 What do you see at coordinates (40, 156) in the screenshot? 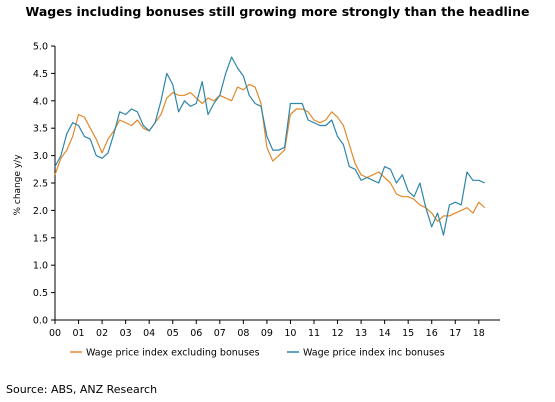
I see `y-tick-label: 3.0` at bounding box center [40, 156].